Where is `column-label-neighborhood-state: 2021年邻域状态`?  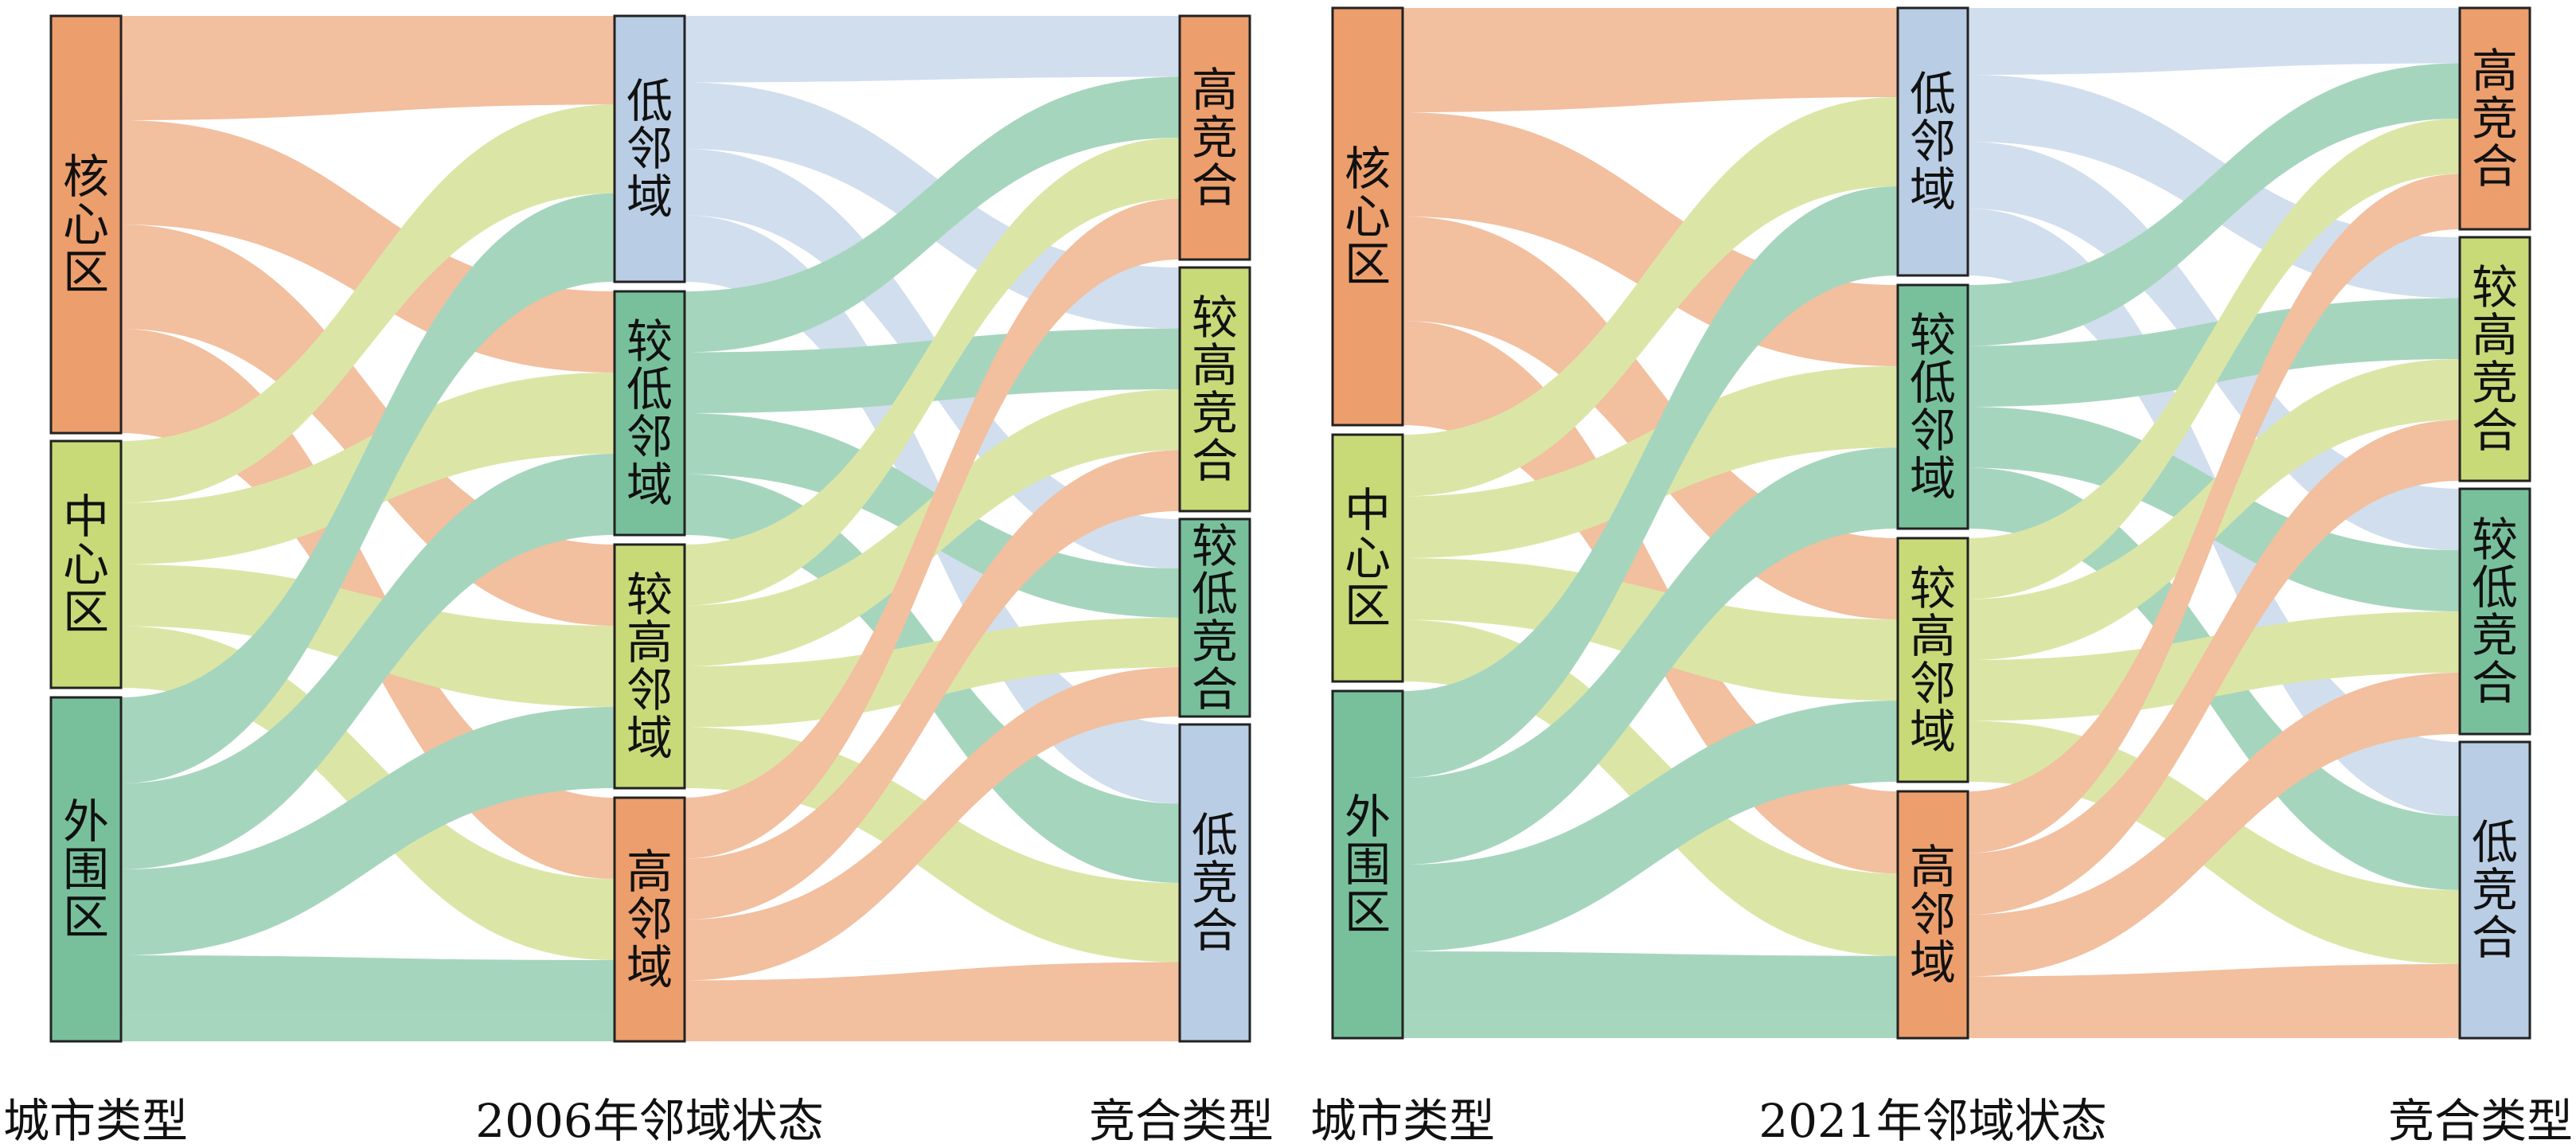 column-label-neighborhood-state: 2021年邻域状态 is located at coordinates (1932, 1121).